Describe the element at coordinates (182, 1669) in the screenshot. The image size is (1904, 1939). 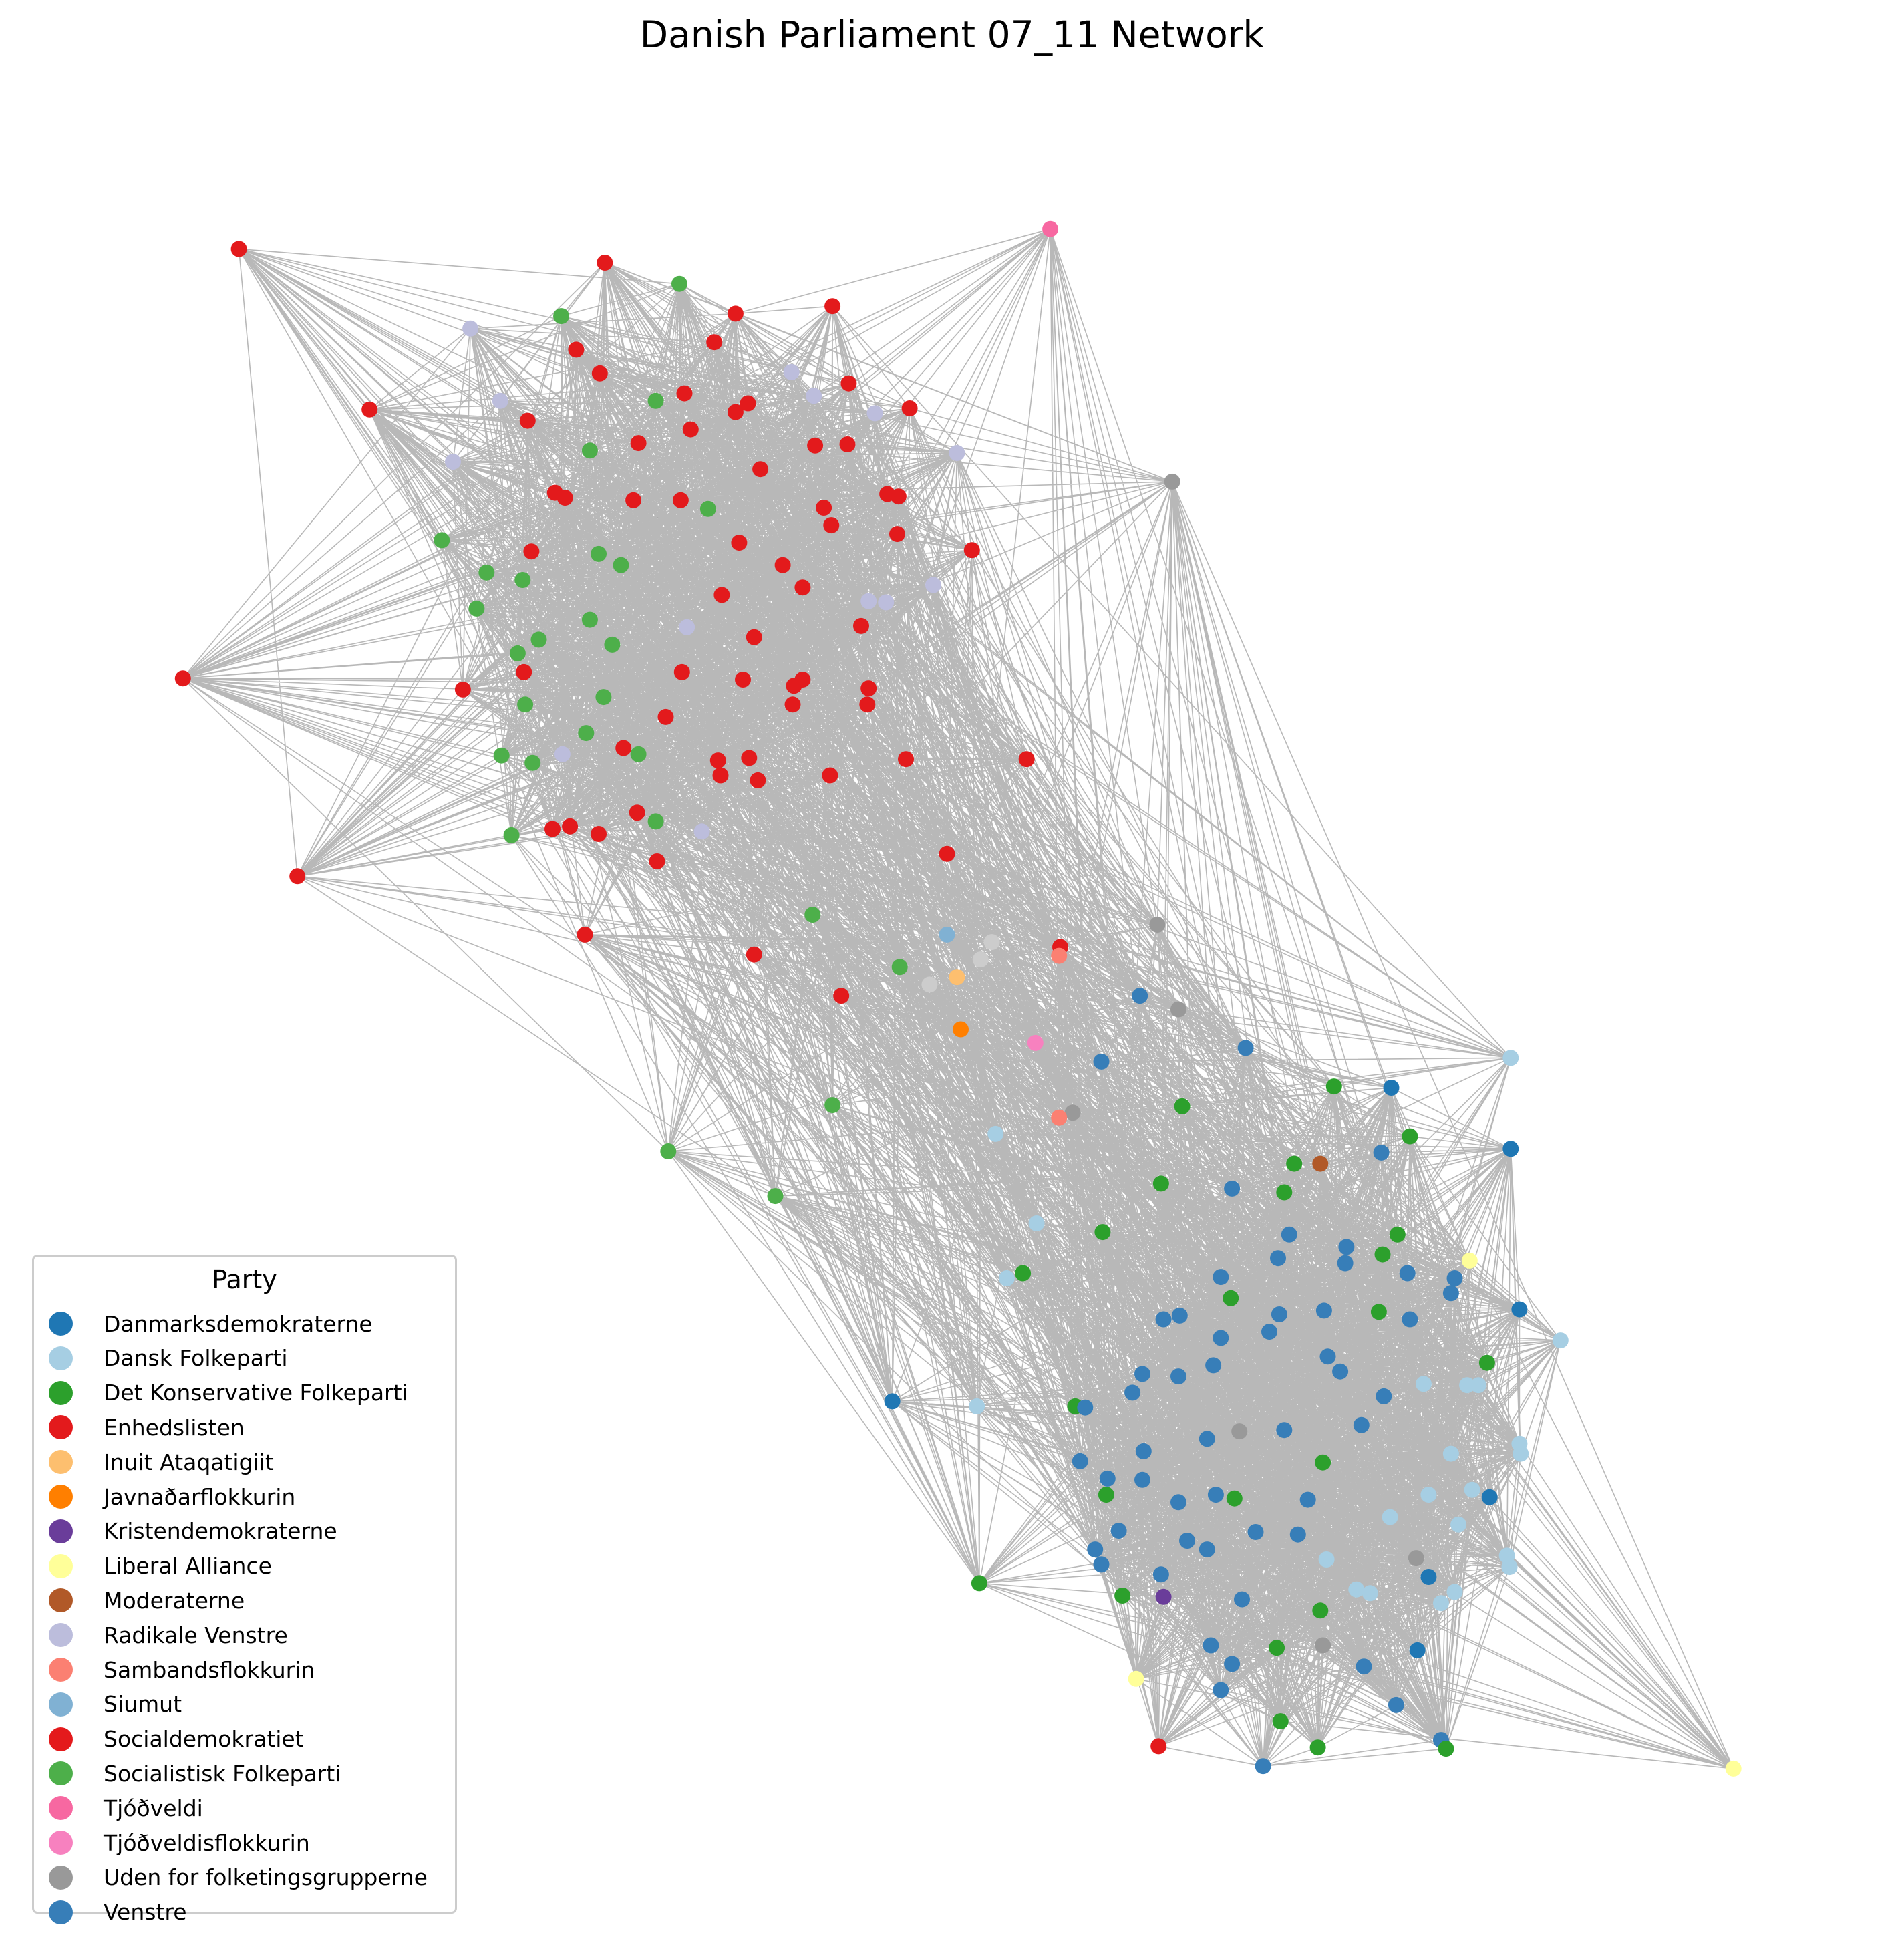
I see `legend-item: Sambandsflokkurin` at that location.